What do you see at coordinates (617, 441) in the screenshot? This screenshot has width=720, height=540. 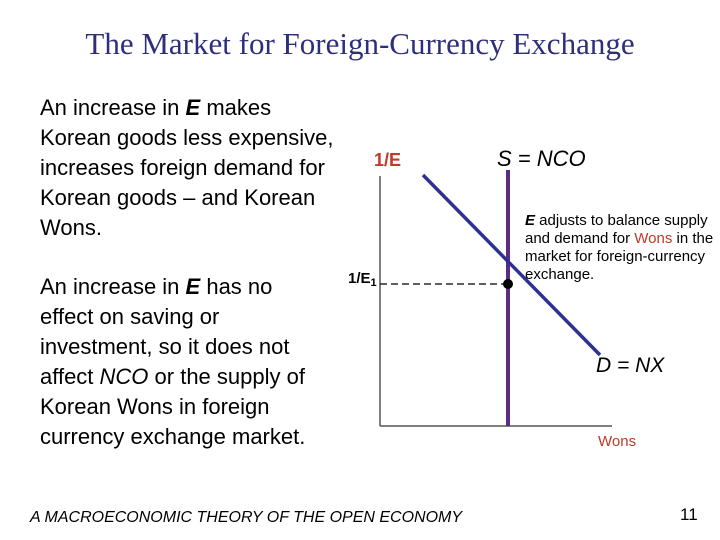 I see `x-axis-label: Wons` at bounding box center [617, 441].